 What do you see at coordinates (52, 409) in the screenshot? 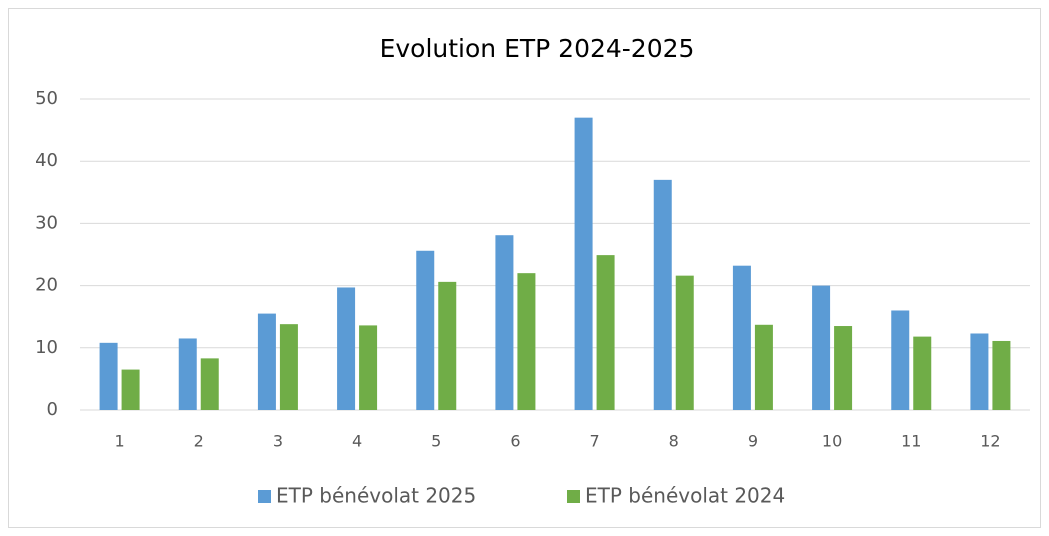
I see `y-tick-label: 0` at bounding box center [52, 409].